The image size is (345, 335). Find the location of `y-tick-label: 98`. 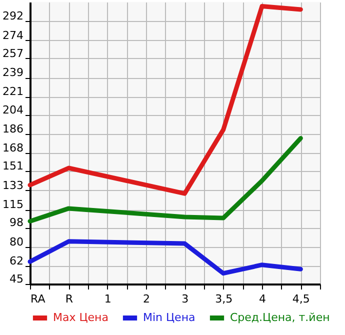

y-tick-label: 98 is located at coordinates (17, 223).